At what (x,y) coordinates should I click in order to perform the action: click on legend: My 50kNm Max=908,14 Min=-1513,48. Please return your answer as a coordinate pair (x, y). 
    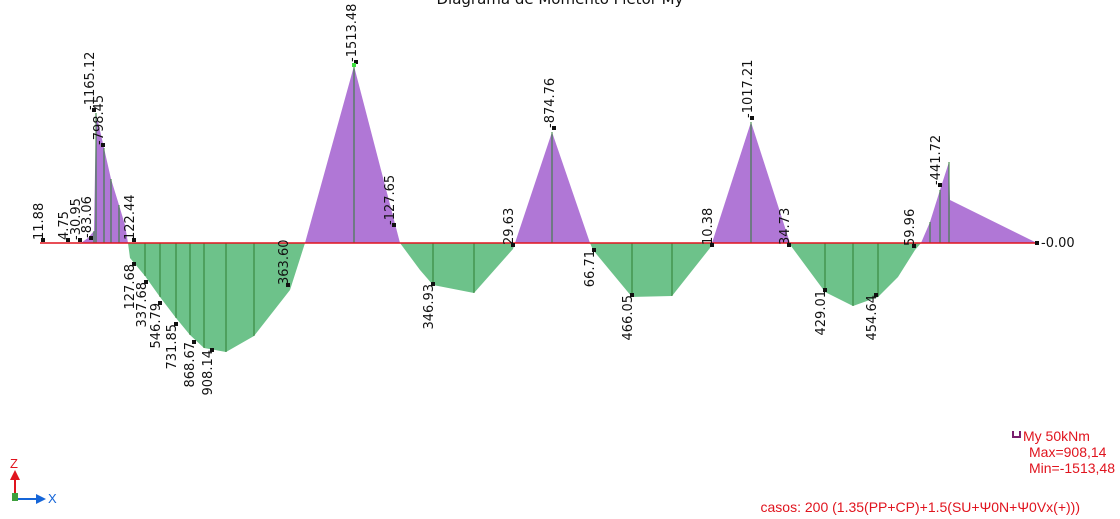
    Looking at the image, I should click on (1063, 452).